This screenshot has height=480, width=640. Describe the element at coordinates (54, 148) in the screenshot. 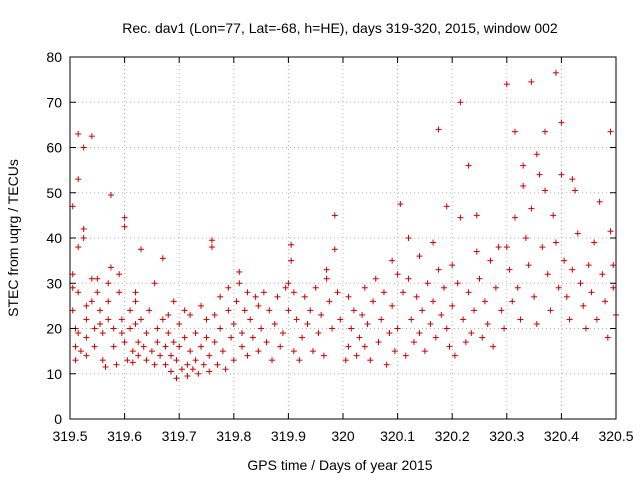

I see `y-tick-label: 60` at that location.